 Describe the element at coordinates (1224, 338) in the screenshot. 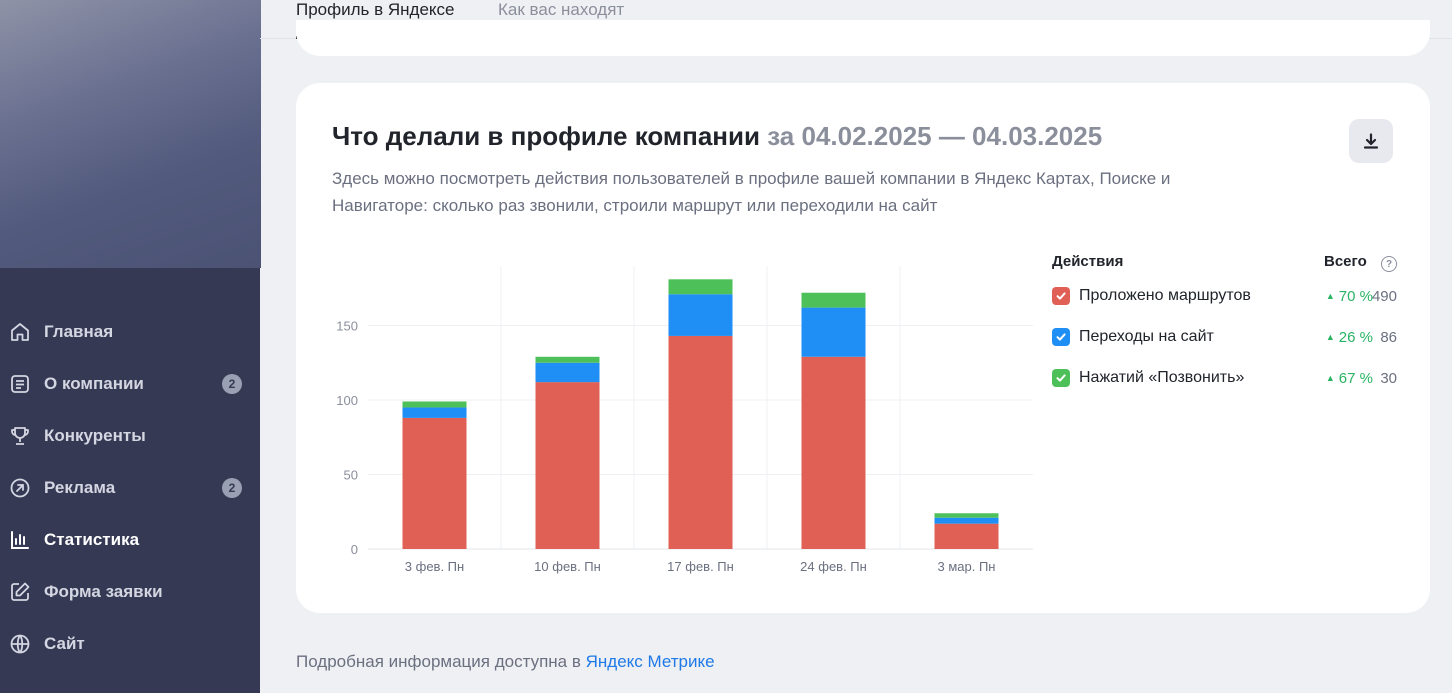

I see `legend-item-site-visits: Переходы на сайт ▲ 26 % 86` at that location.